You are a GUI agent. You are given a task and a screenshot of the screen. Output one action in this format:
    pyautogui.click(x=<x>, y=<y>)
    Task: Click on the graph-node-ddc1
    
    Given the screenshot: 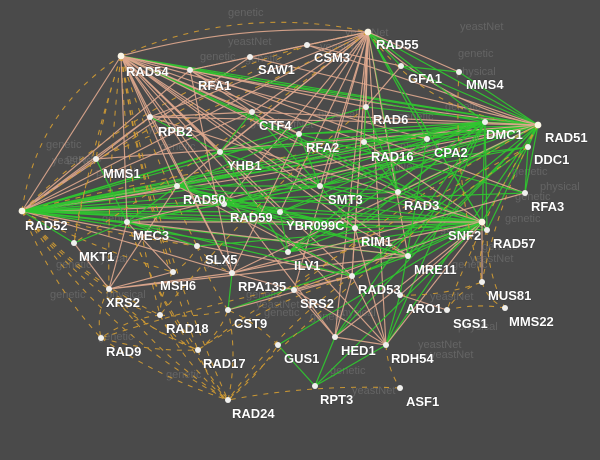 What is the action you would take?
    pyautogui.click(x=528, y=147)
    